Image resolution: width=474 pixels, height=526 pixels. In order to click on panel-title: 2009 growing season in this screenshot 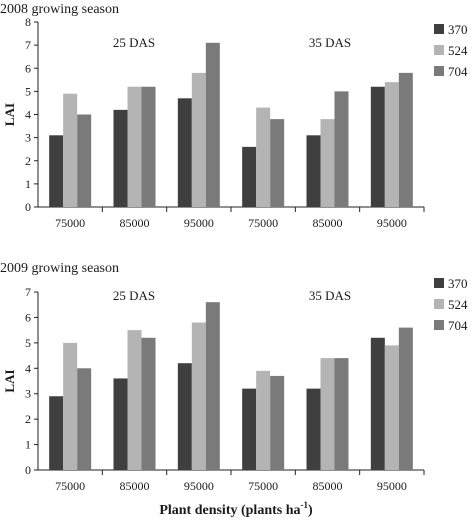, I will do `click(59, 268)`.